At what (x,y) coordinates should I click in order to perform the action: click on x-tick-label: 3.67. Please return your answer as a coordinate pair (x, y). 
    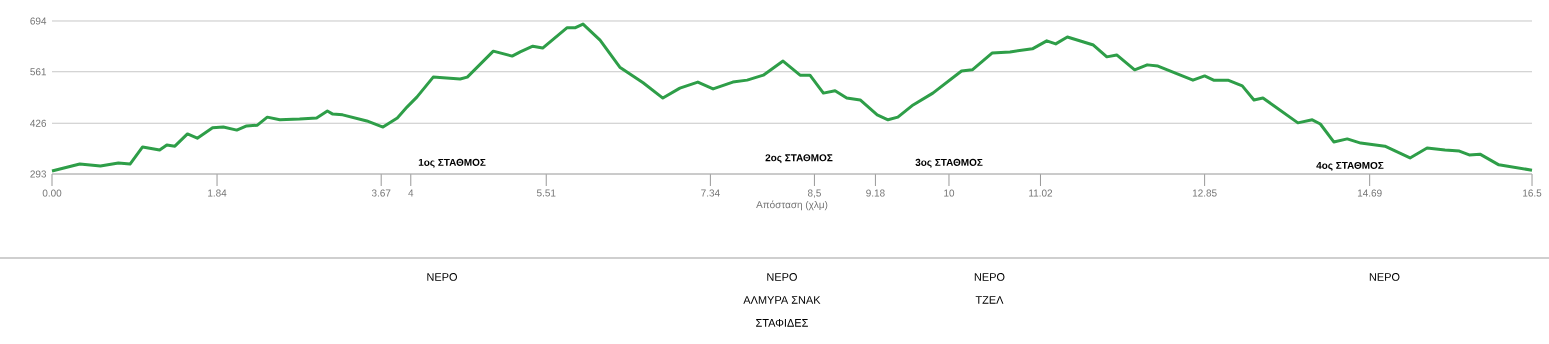
    Looking at the image, I should click on (381, 193).